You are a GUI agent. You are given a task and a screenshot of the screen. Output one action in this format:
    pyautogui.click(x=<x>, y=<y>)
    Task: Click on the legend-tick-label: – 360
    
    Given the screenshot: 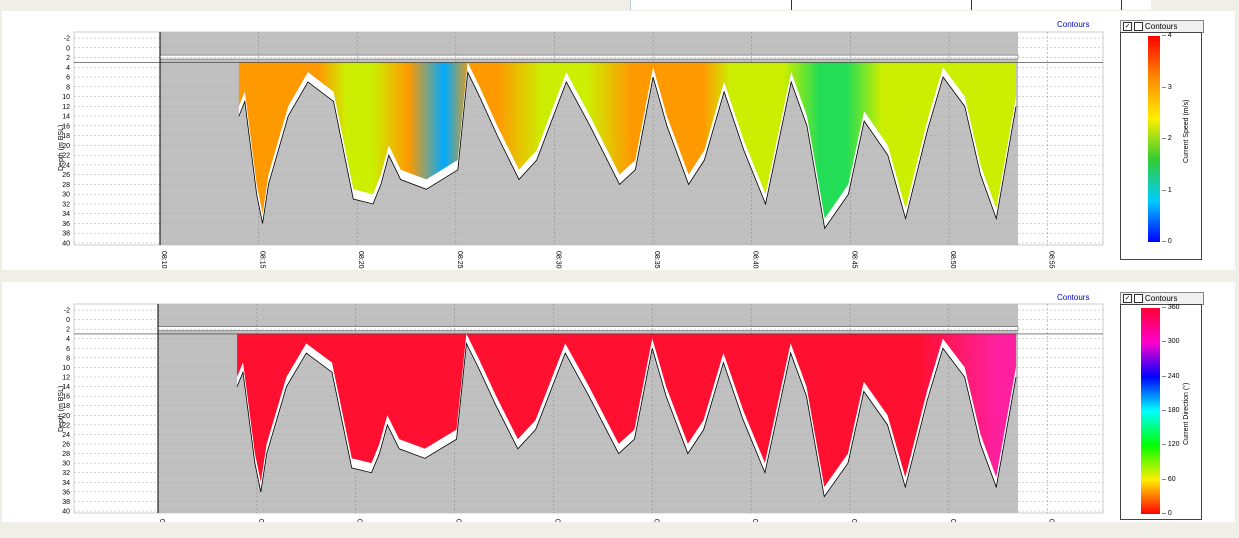 What is the action you would take?
    pyautogui.click(x=1171, y=307)
    